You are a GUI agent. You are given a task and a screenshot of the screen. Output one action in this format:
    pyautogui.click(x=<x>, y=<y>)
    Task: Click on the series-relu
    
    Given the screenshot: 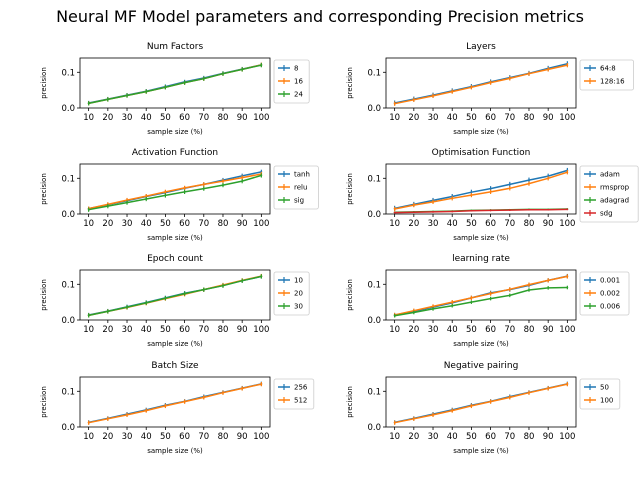 What is the action you would take?
    pyautogui.click(x=175, y=191)
    